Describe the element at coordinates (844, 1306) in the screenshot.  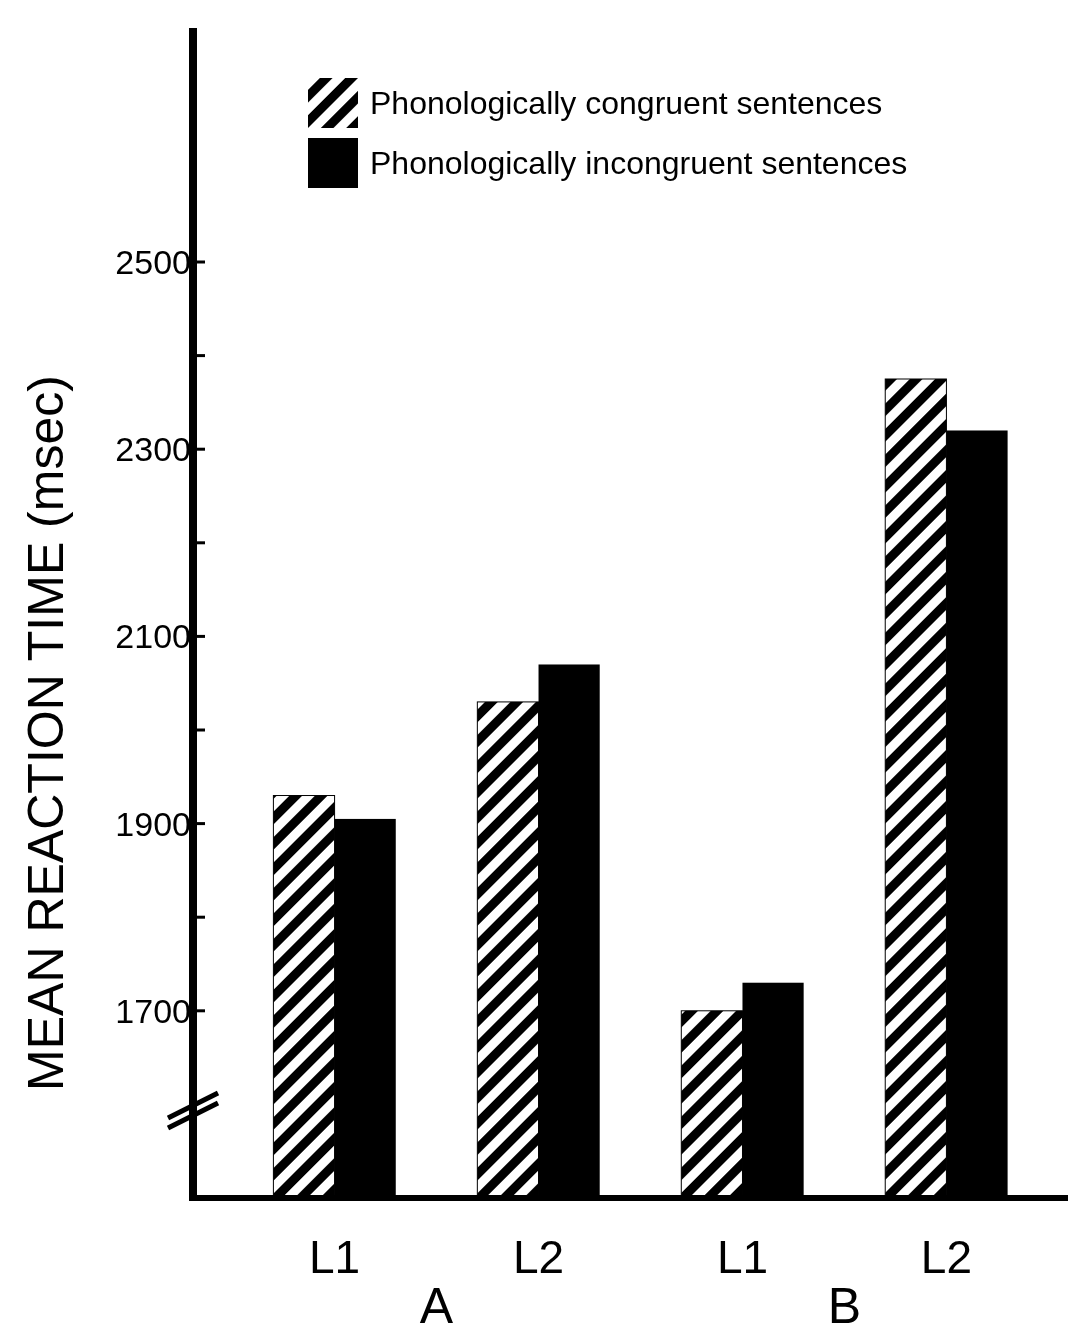
I see `text: B` at that location.